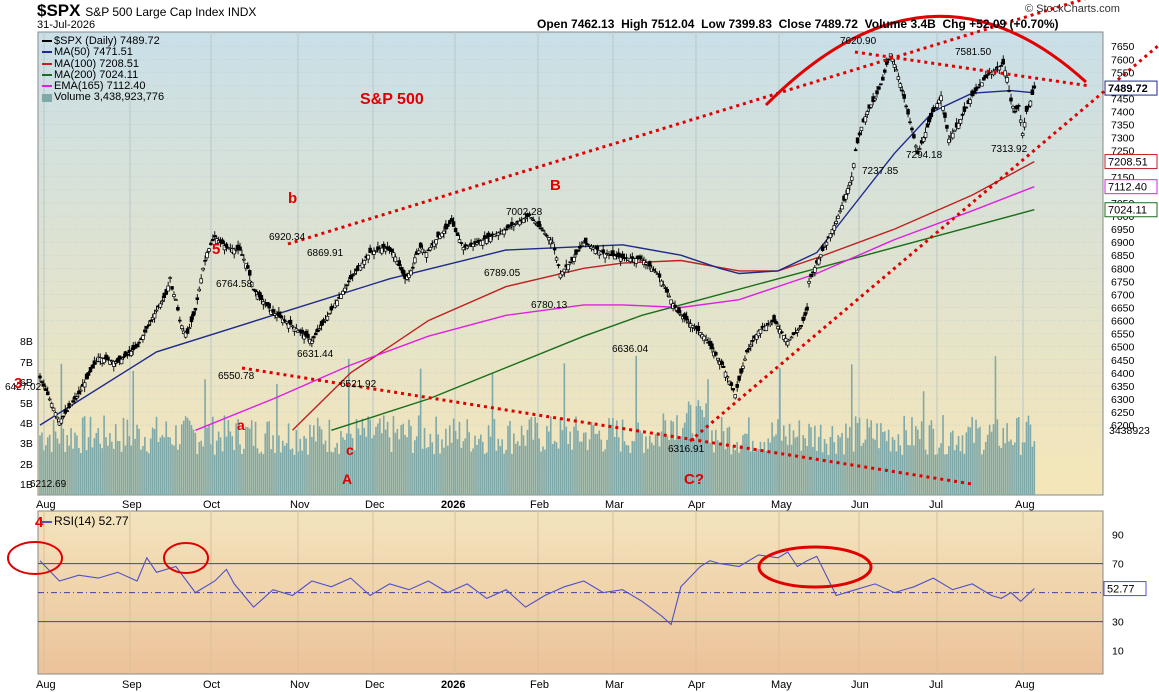 Image resolution: width=1159 pixels, height=692 pixels. What do you see at coordinates (1123, 269) in the screenshot?
I see `y-tick-label: 6800` at bounding box center [1123, 269].